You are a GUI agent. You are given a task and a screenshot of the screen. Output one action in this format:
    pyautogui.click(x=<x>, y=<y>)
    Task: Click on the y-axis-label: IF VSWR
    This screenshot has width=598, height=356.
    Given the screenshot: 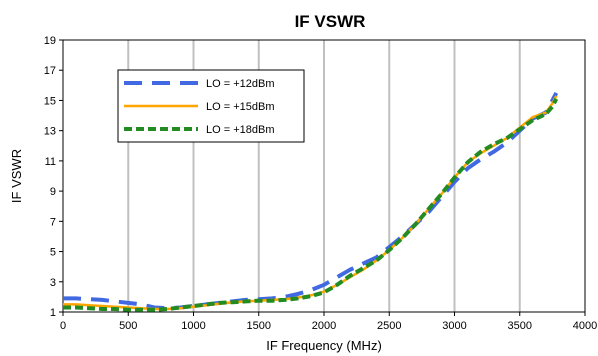 What is the action you would take?
    pyautogui.click(x=16, y=176)
    